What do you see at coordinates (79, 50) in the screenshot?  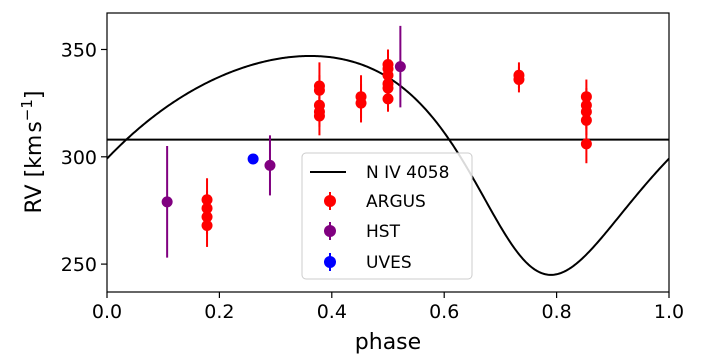 I see `y-tick-label: 350` at bounding box center [79, 50].